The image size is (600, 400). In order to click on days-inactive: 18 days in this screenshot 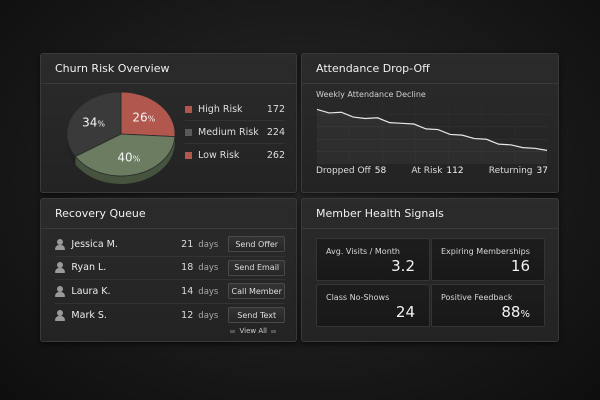, I will do `click(188, 267)`.